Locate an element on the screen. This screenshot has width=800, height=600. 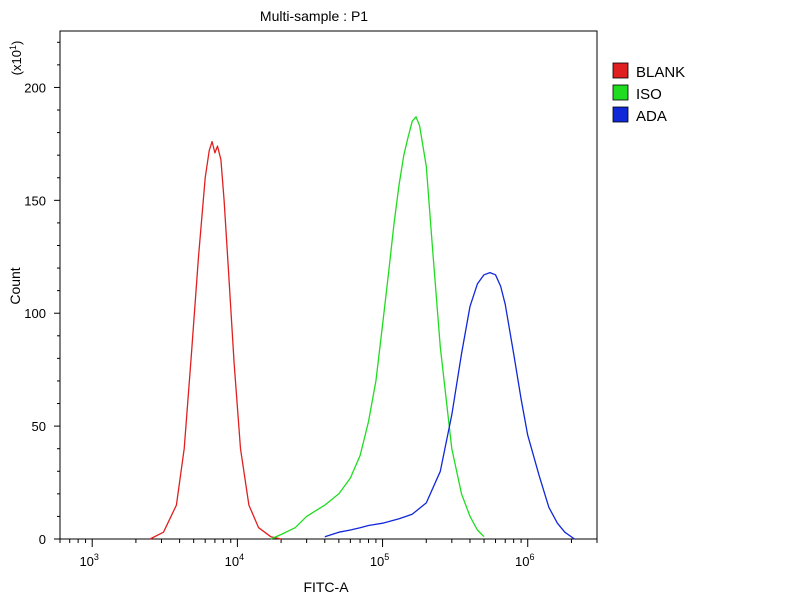
legend-label-iso: ISO is located at coordinates (649, 94).